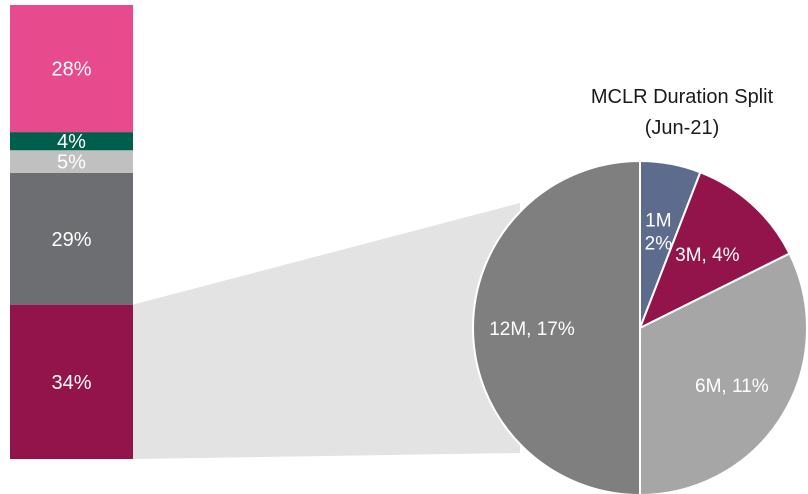 This screenshot has width=808, height=494. What do you see at coordinates (659, 244) in the screenshot?
I see `pie-slice-label: 2%` at bounding box center [659, 244].